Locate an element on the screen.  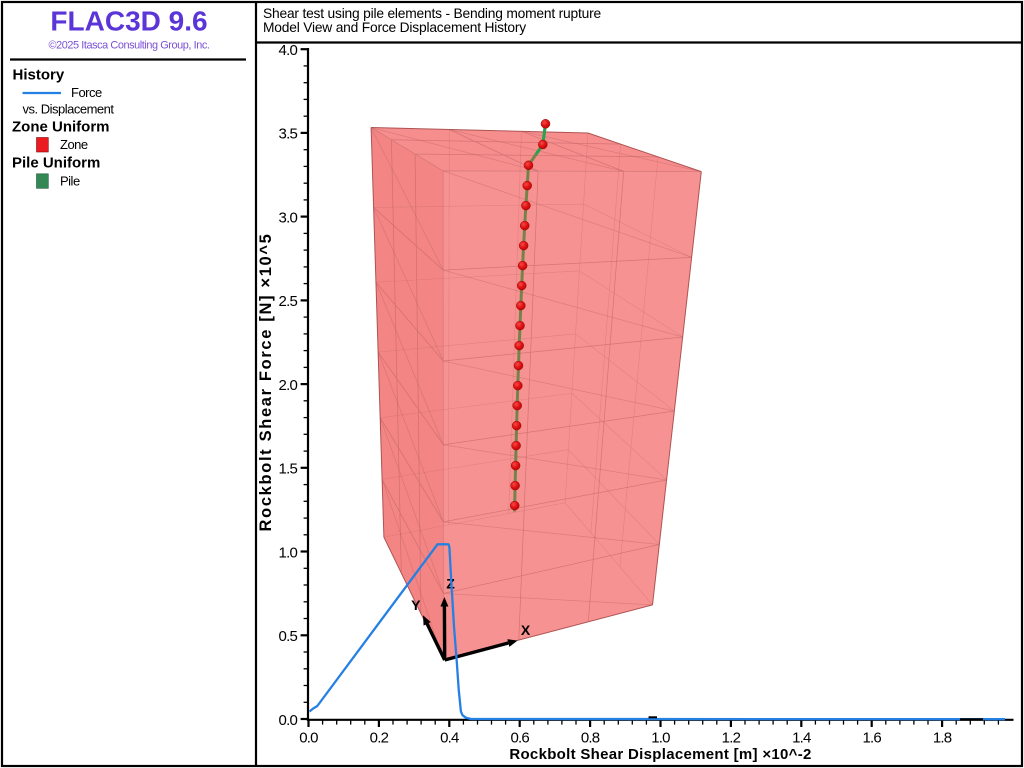
svg-text: 2.5 is located at coordinates (288, 301).